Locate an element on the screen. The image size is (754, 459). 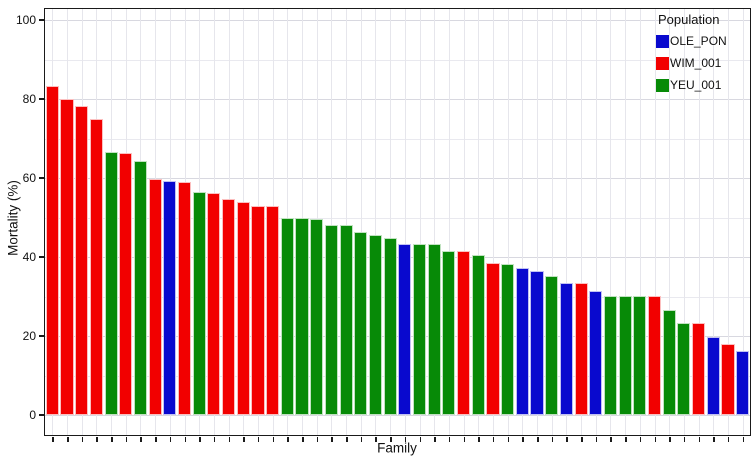
legend-entry: WIM_001 is located at coordinates (704, 63).